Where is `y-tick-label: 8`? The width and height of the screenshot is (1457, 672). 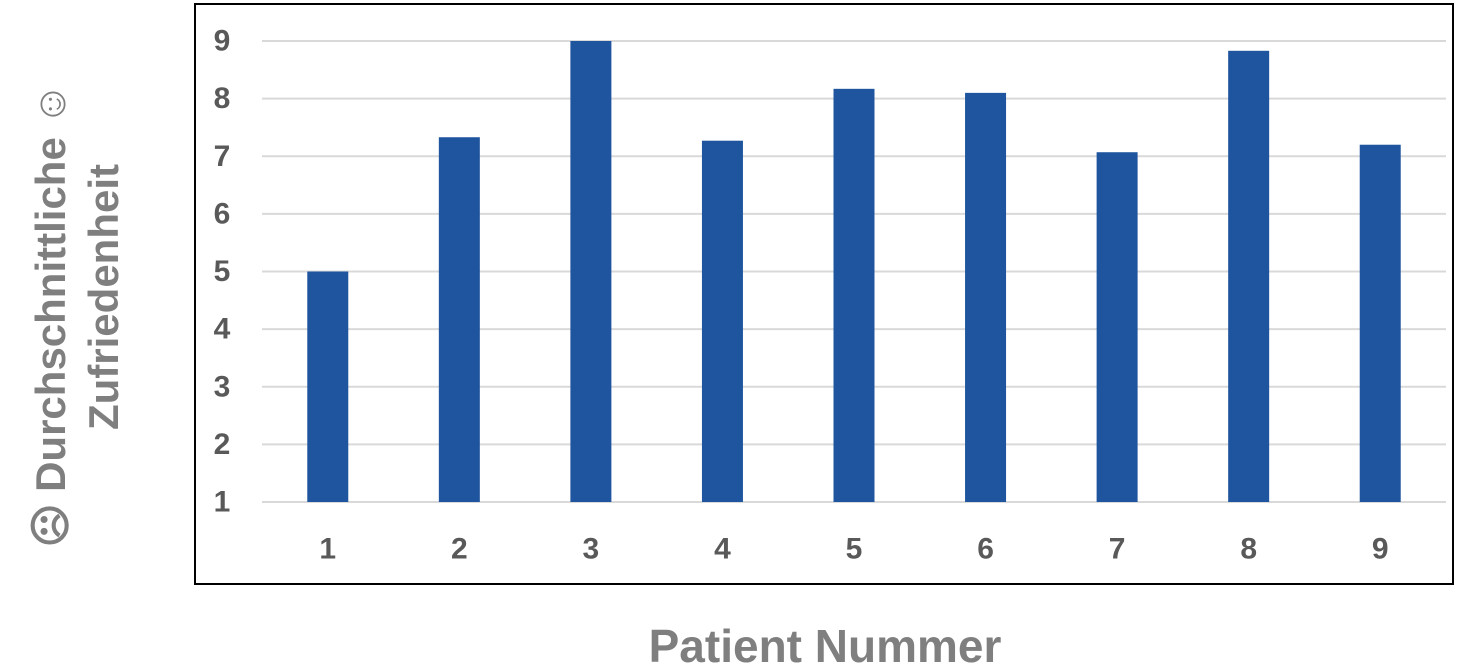 y-tick-label: 8 is located at coordinates (222, 98).